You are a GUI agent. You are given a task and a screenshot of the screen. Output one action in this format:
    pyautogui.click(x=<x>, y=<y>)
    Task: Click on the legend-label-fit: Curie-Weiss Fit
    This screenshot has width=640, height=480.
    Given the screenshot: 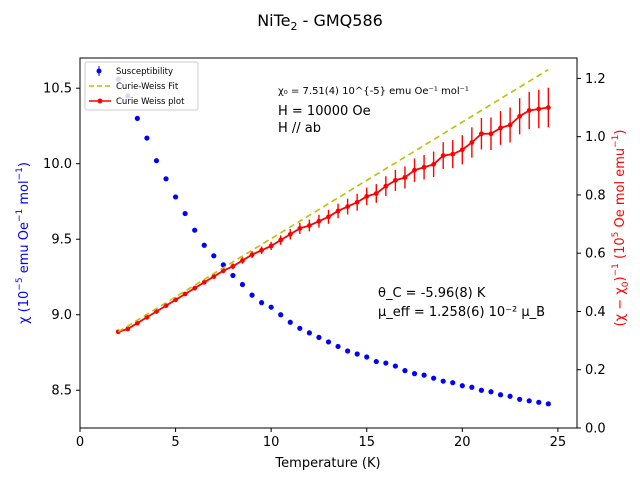 What is the action you would take?
    pyautogui.click(x=147, y=87)
    